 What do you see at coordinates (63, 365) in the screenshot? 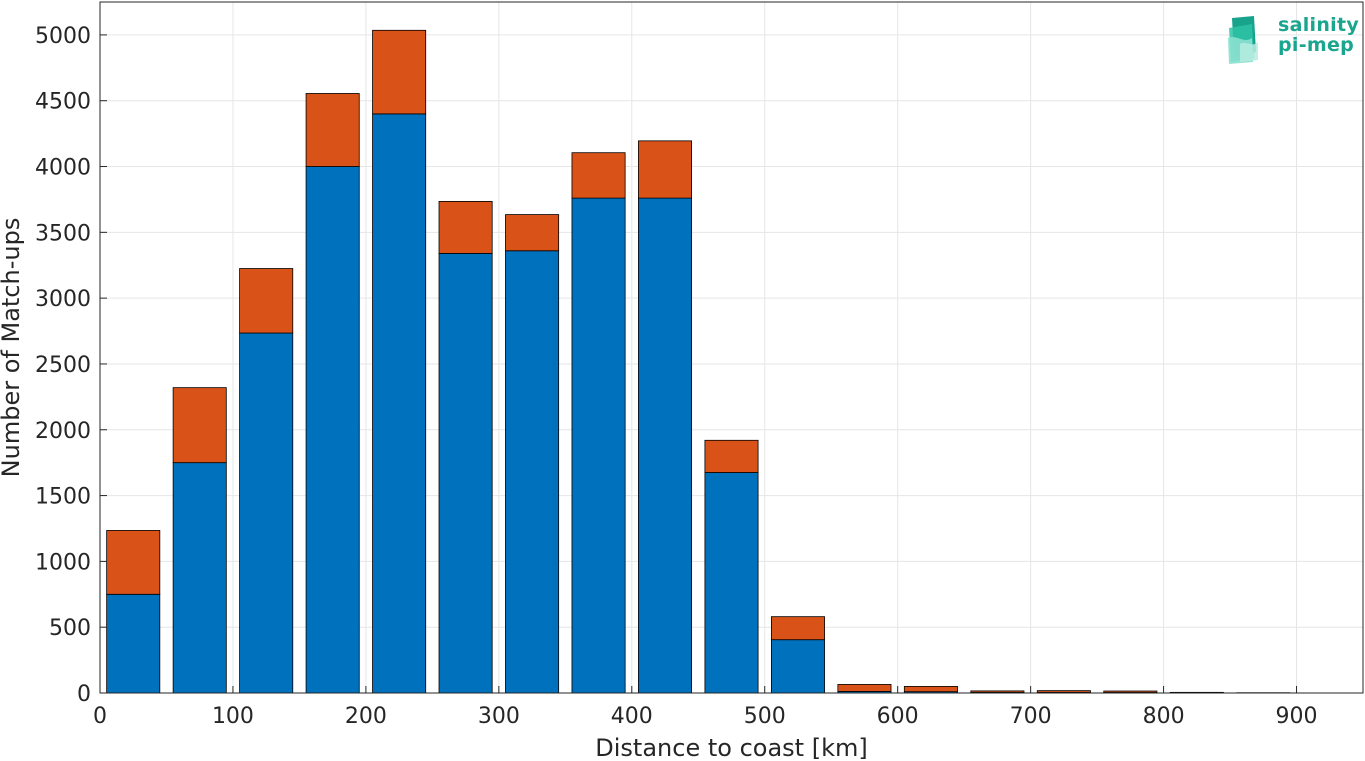
I see `y-tick-label: 2500` at bounding box center [63, 365].